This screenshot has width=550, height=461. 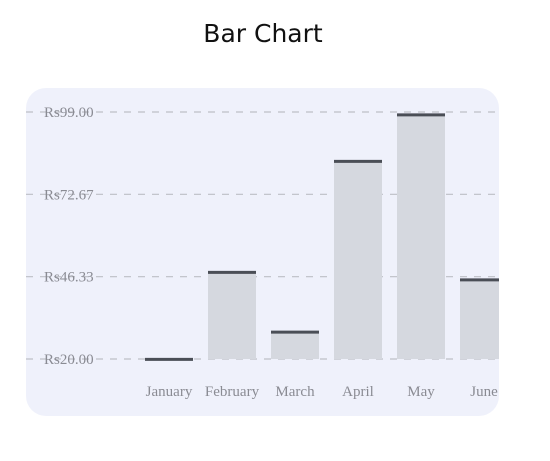 I want to click on y-tick-label: Rs99.00, so click(x=69, y=113).